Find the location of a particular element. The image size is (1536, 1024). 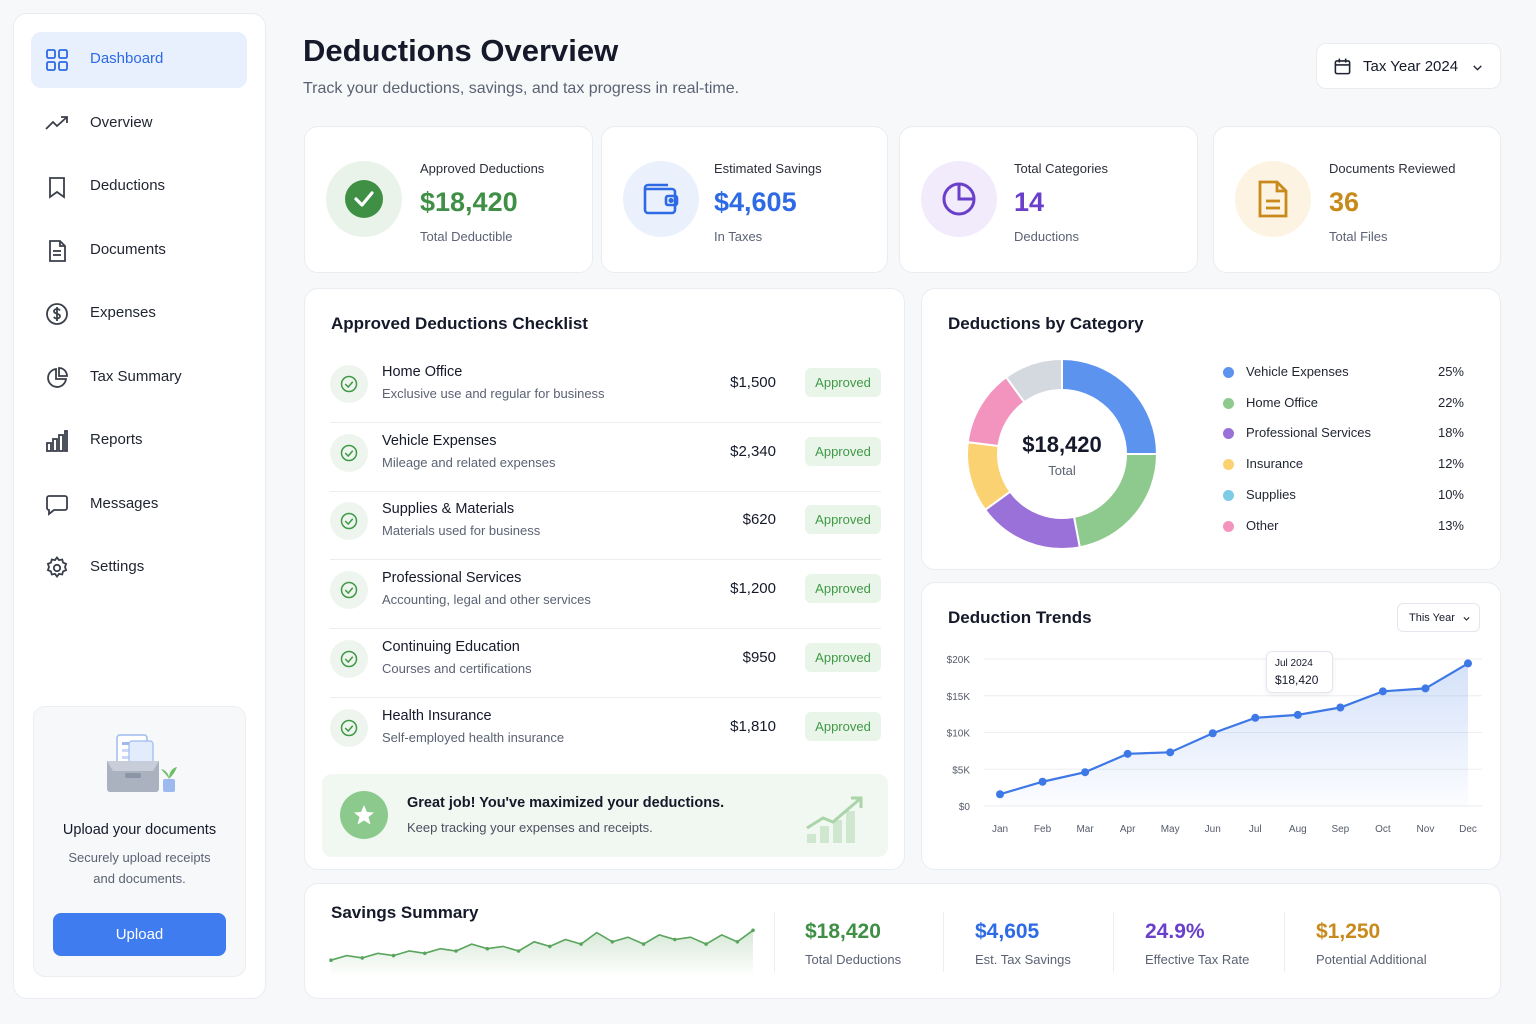

legend-label: Professional Services is located at coordinates (1308, 433).